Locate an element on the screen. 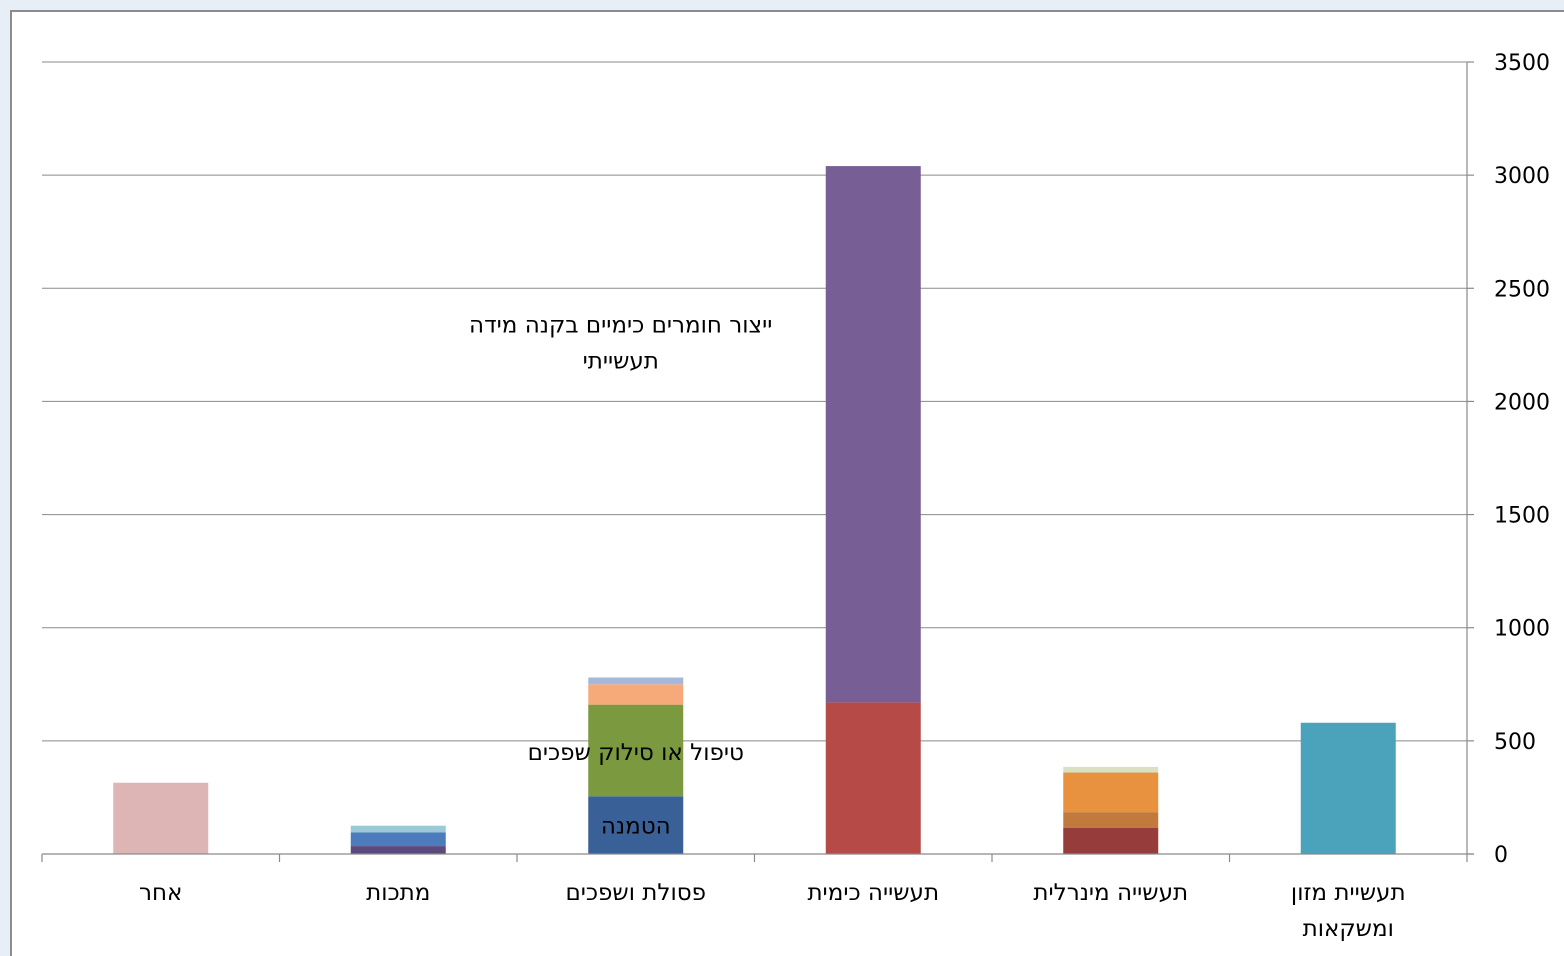  category-label: מתכות is located at coordinates (398, 893).